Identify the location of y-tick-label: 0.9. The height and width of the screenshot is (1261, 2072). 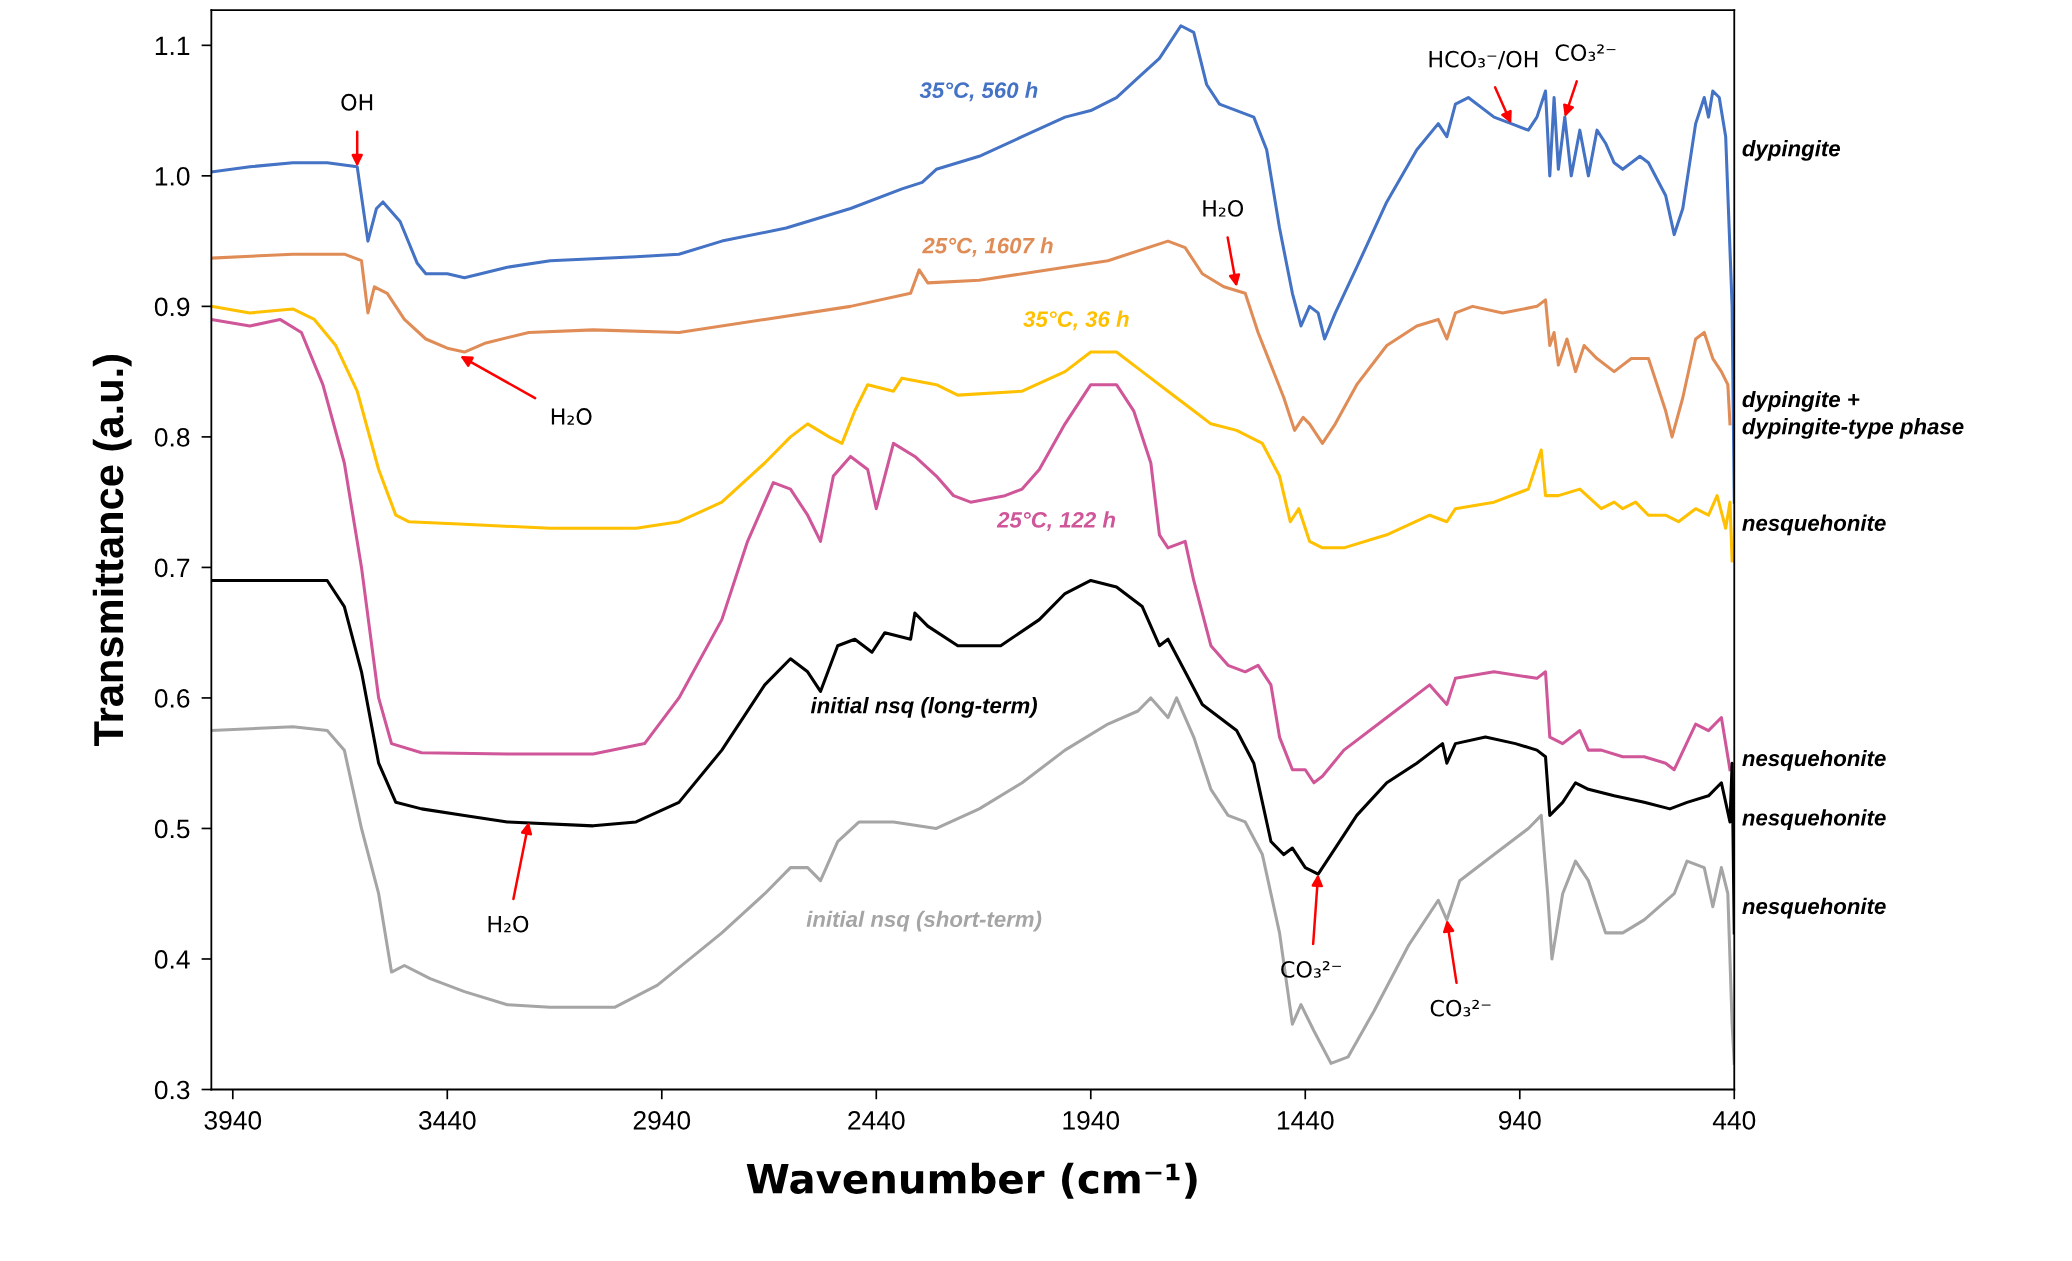
(172, 307).